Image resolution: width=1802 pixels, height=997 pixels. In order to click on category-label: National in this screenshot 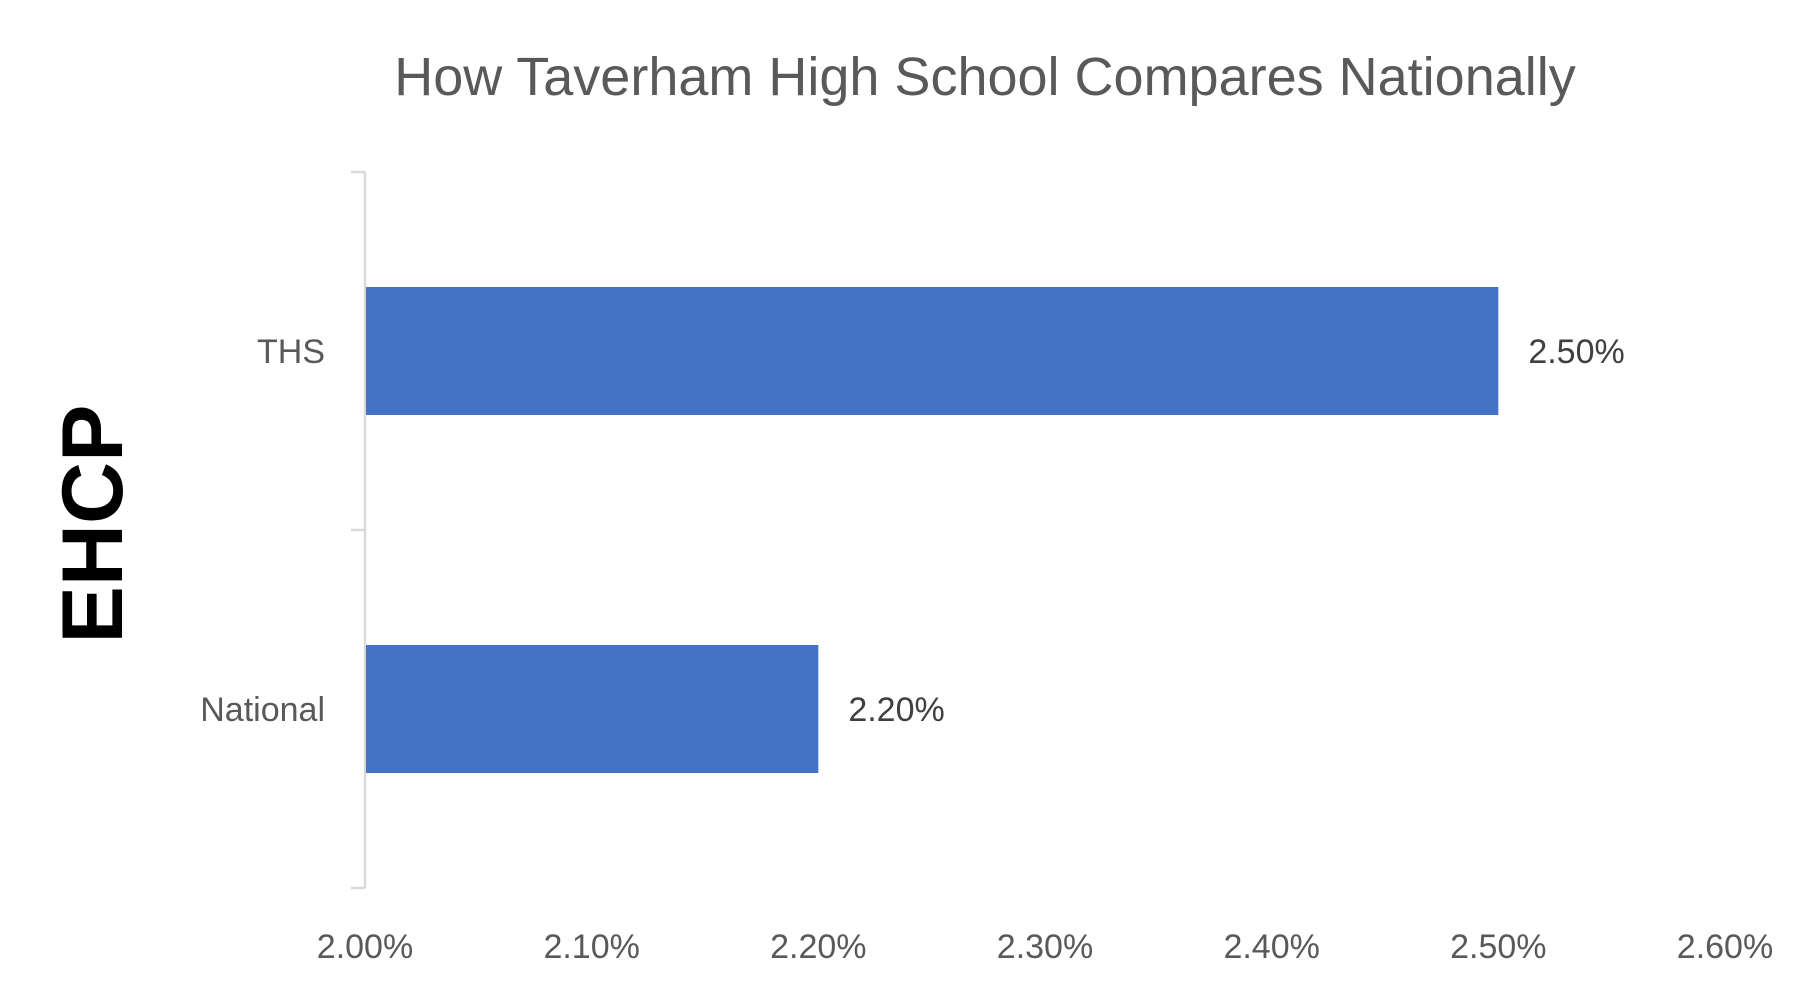, I will do `click(262, 710)`.